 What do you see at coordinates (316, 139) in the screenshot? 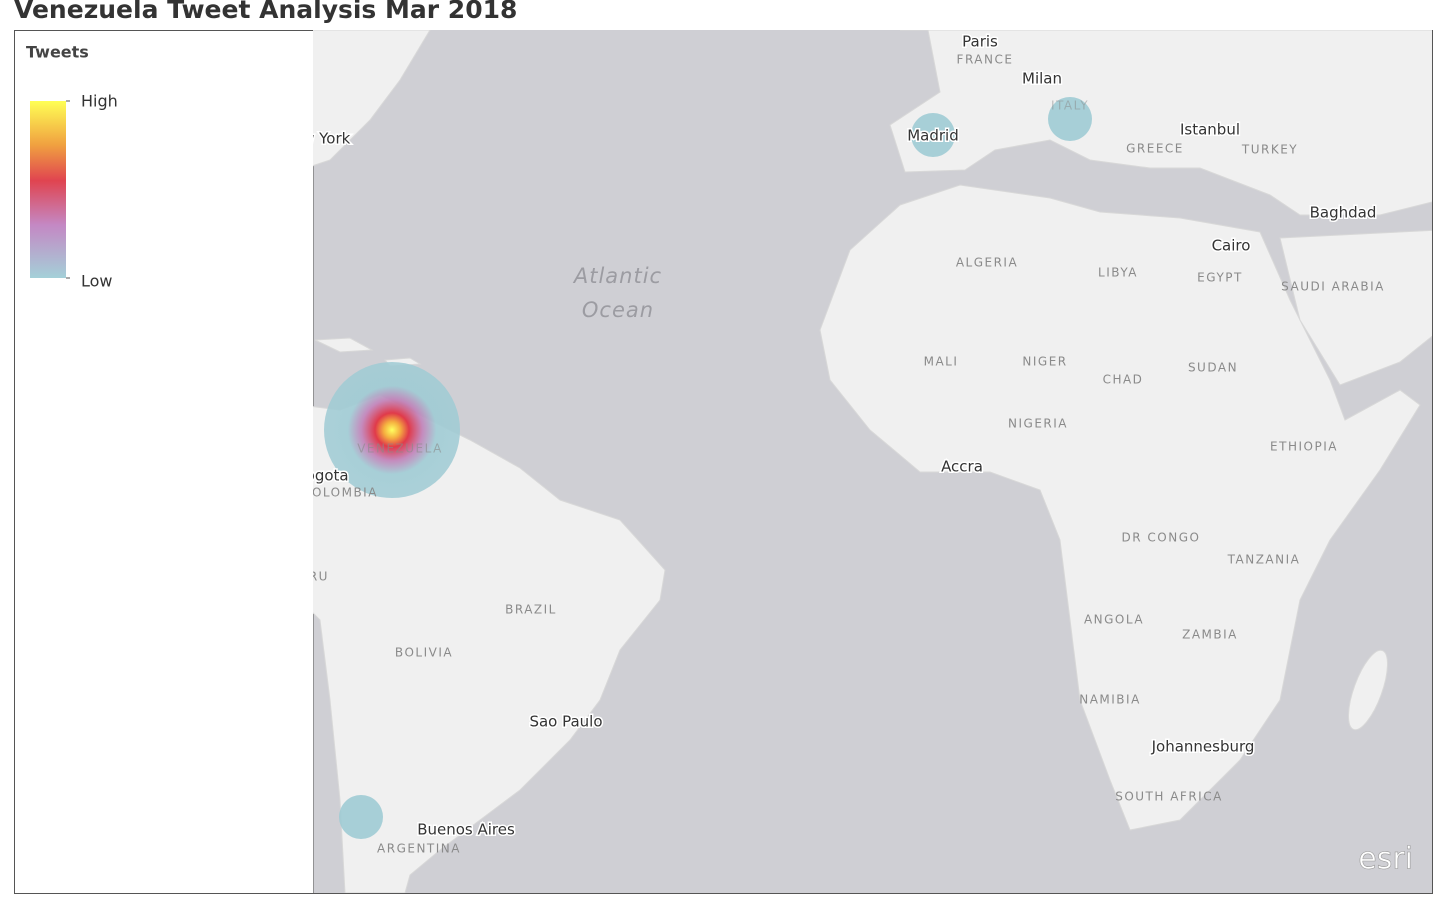
I see `city-label: New York` at bounding box center [316, 139].